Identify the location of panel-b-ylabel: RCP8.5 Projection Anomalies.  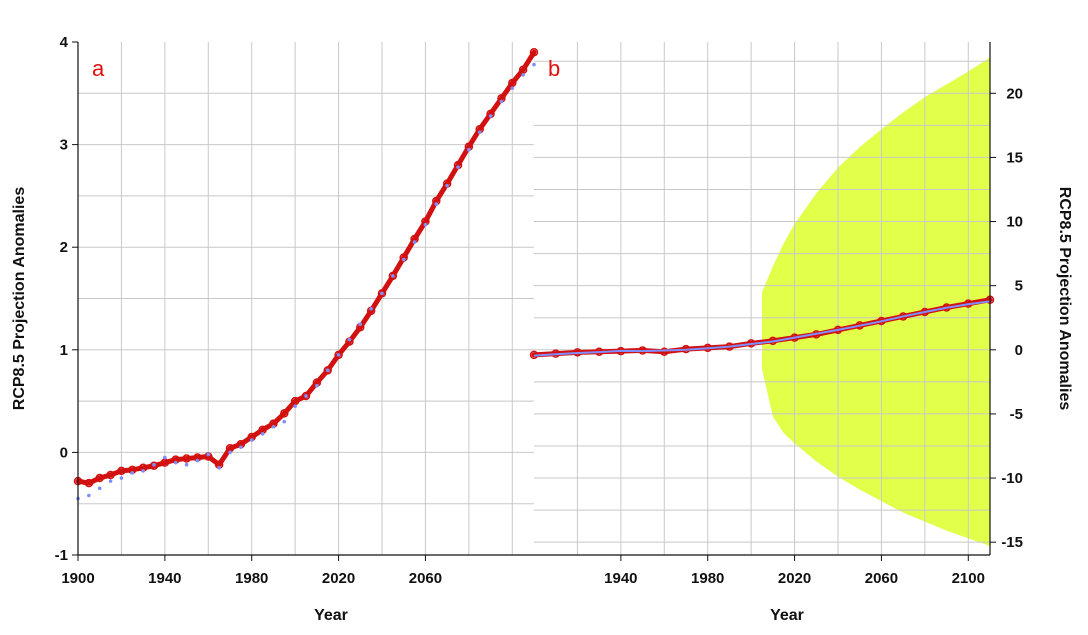
(1064, 299).